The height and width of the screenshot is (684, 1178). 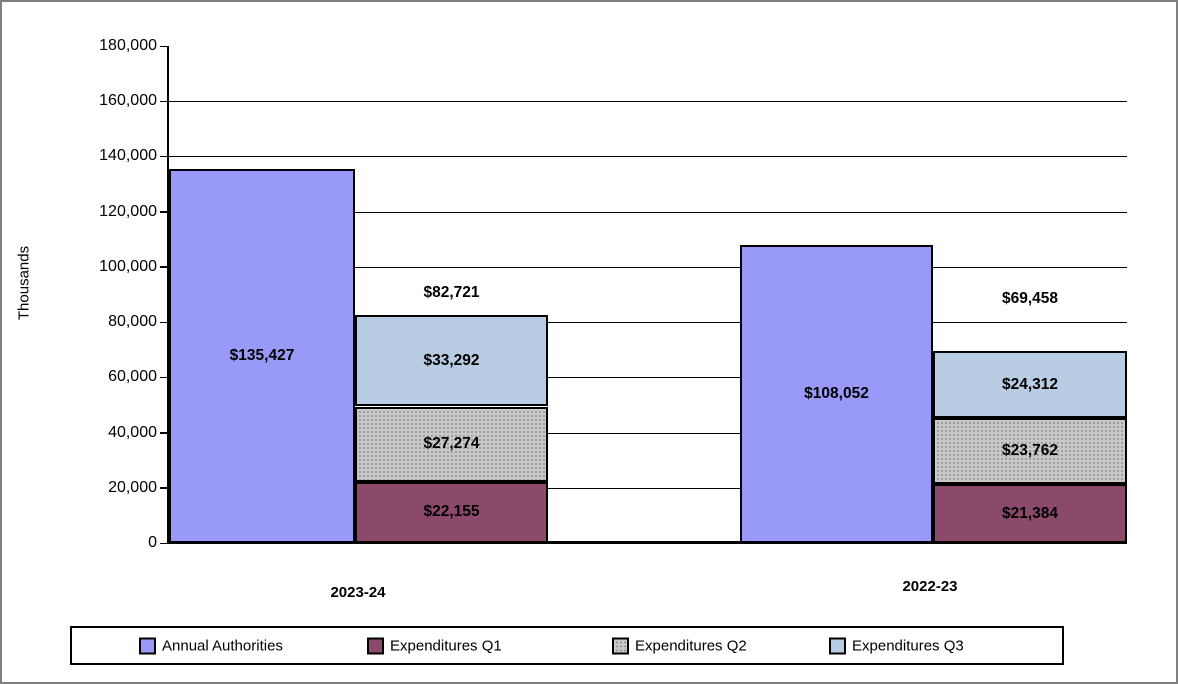 What do you see at coordinates (132, 377) in the screenshot?
I see `y-tick-label: 60,000` at bounding box center [132, 377].